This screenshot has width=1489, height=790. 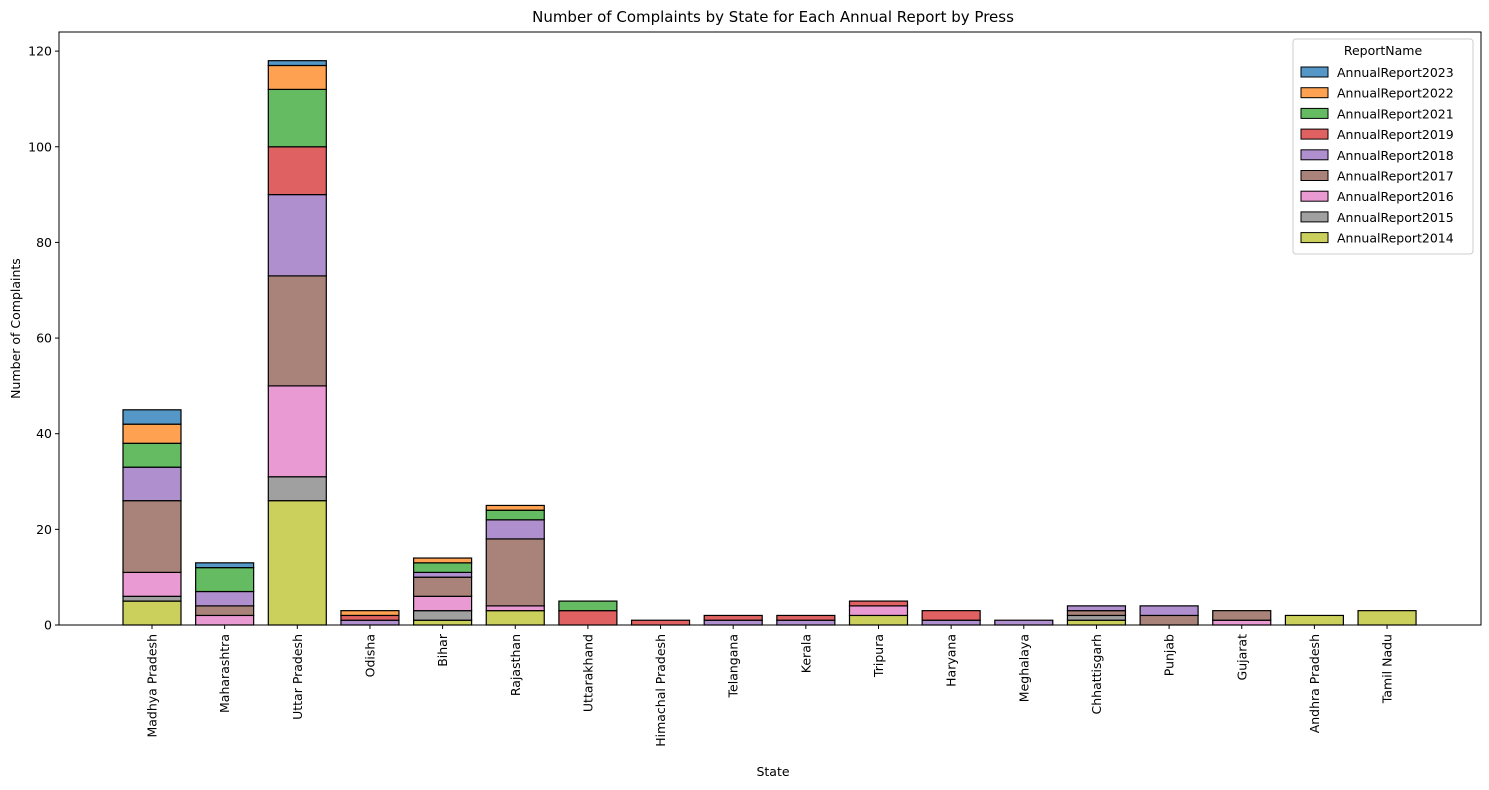 I want to click on legend-label: AnnualReport2014, so click(x=1395, y=238).